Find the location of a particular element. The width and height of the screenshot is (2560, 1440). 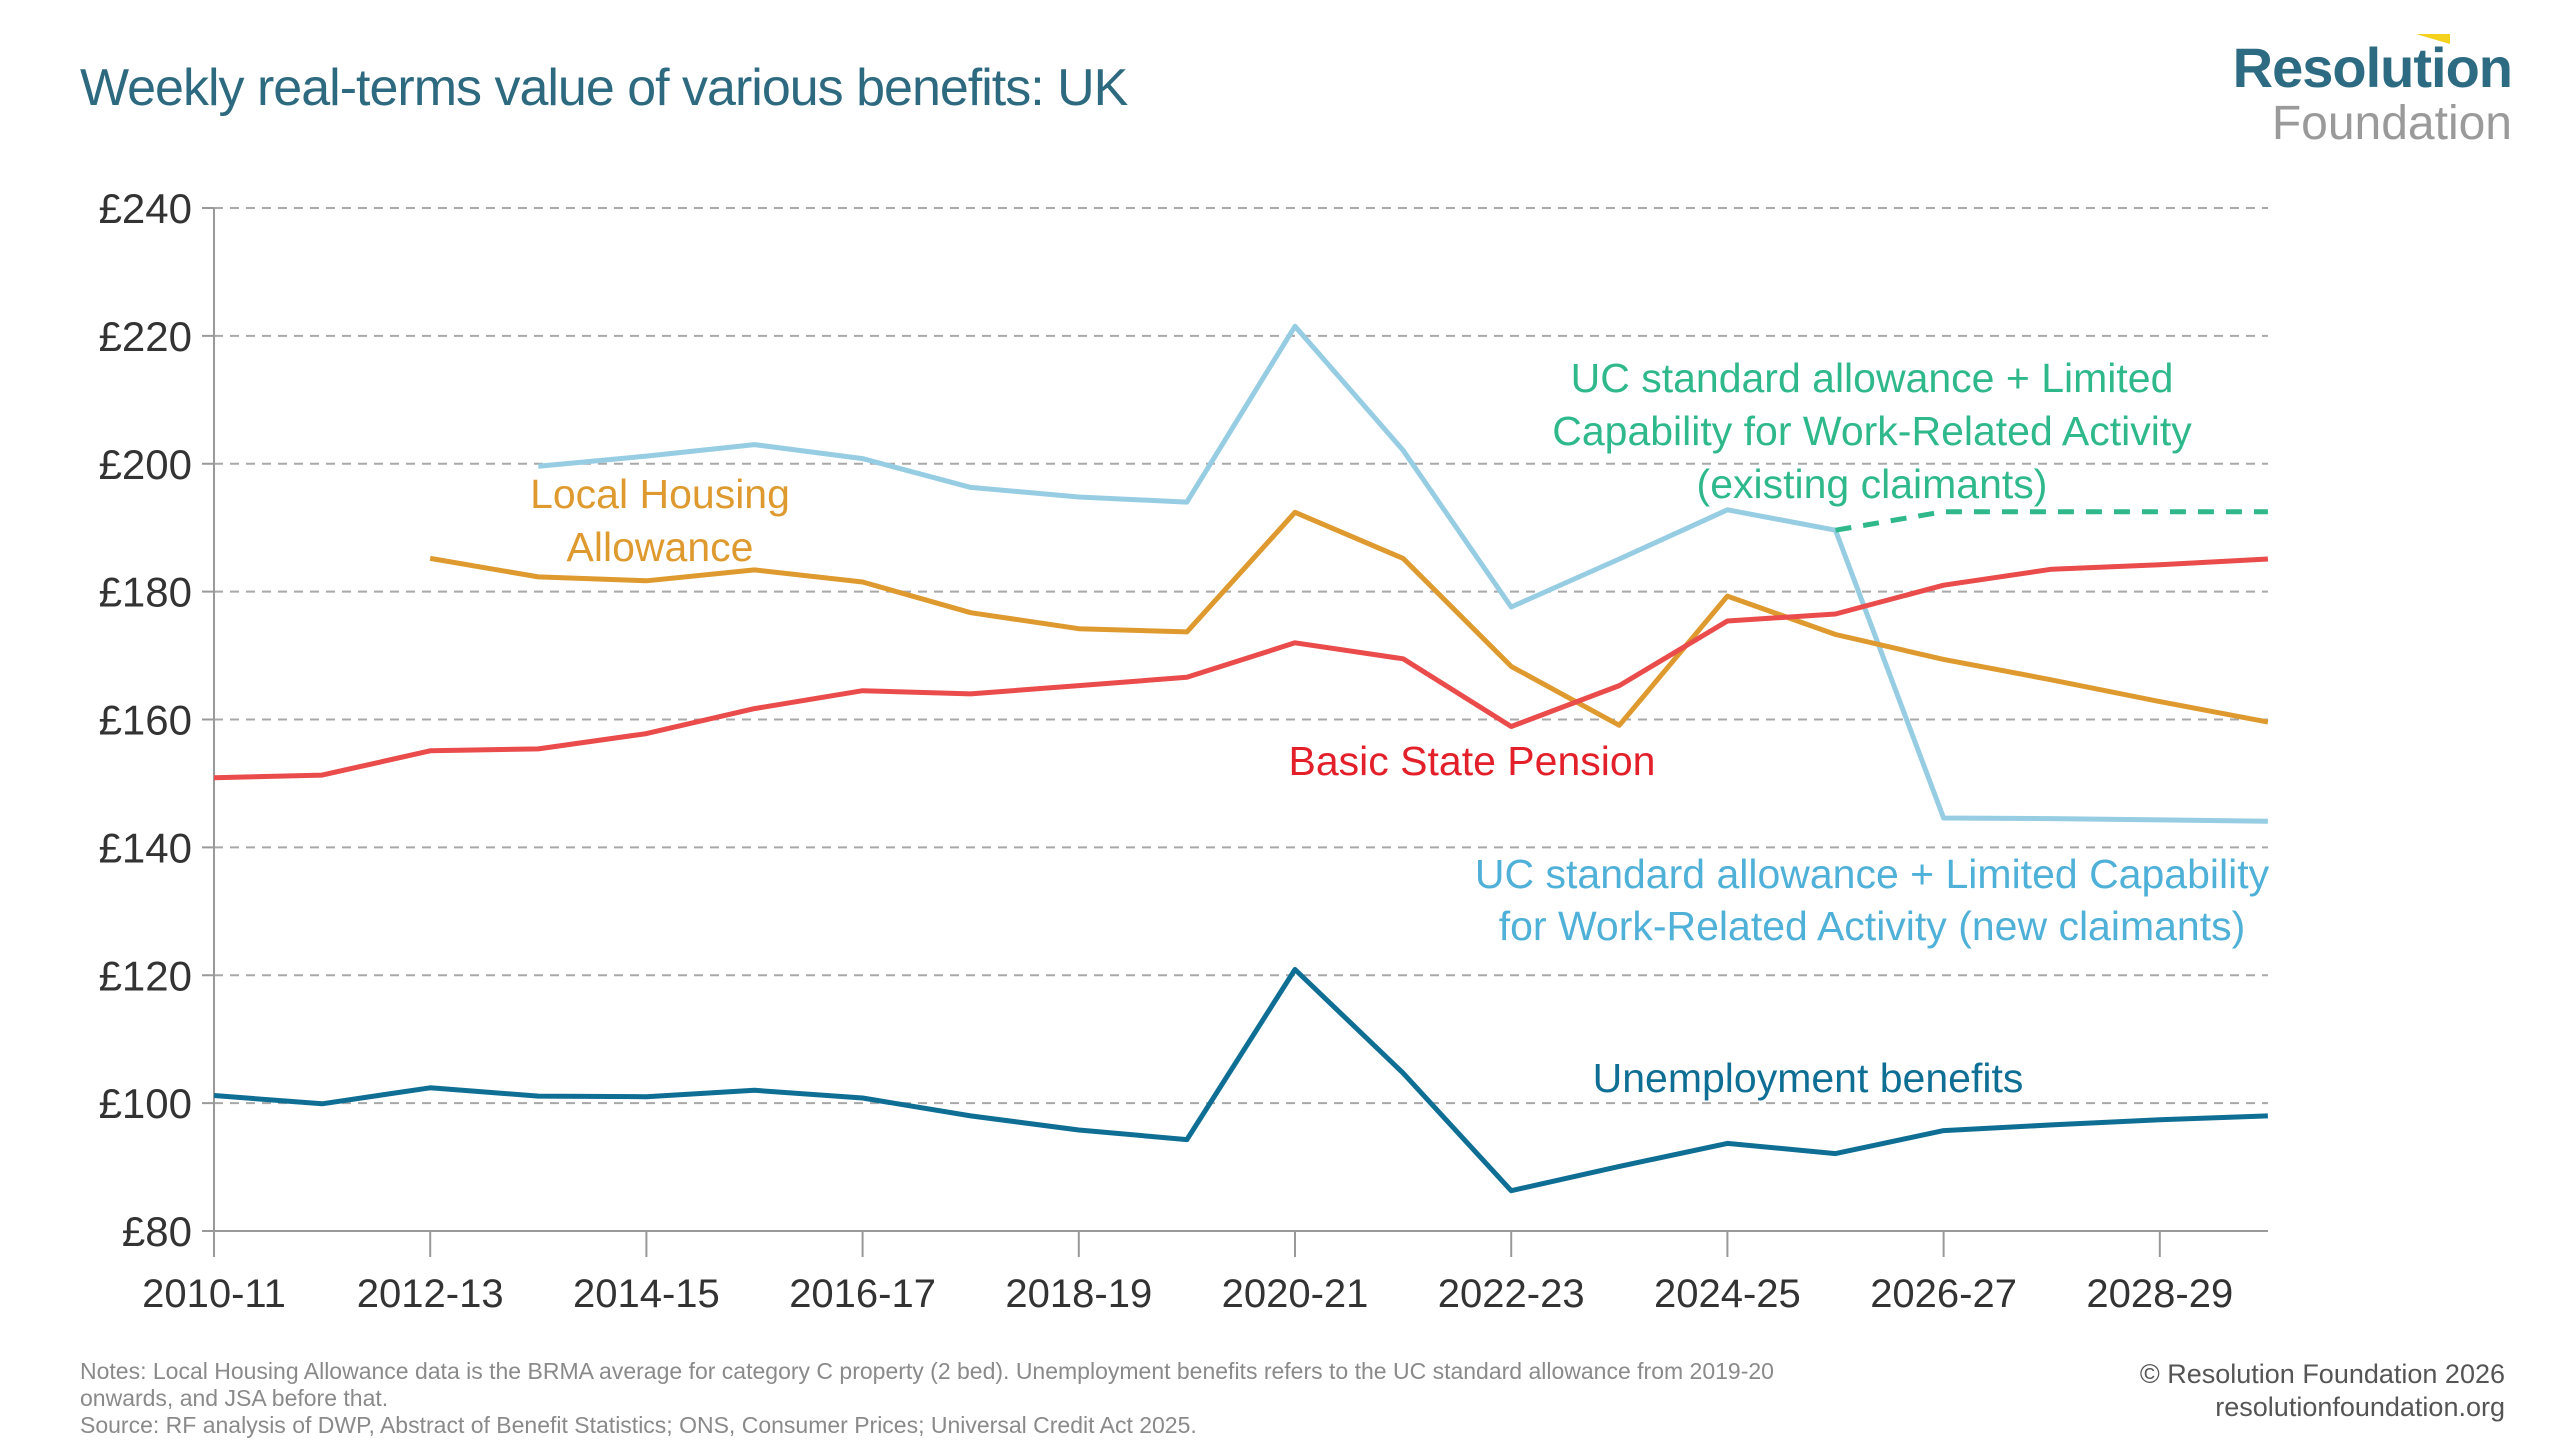

resolution-foundation-logo: Resolution Foundation is located at coordinates (2373, 92).